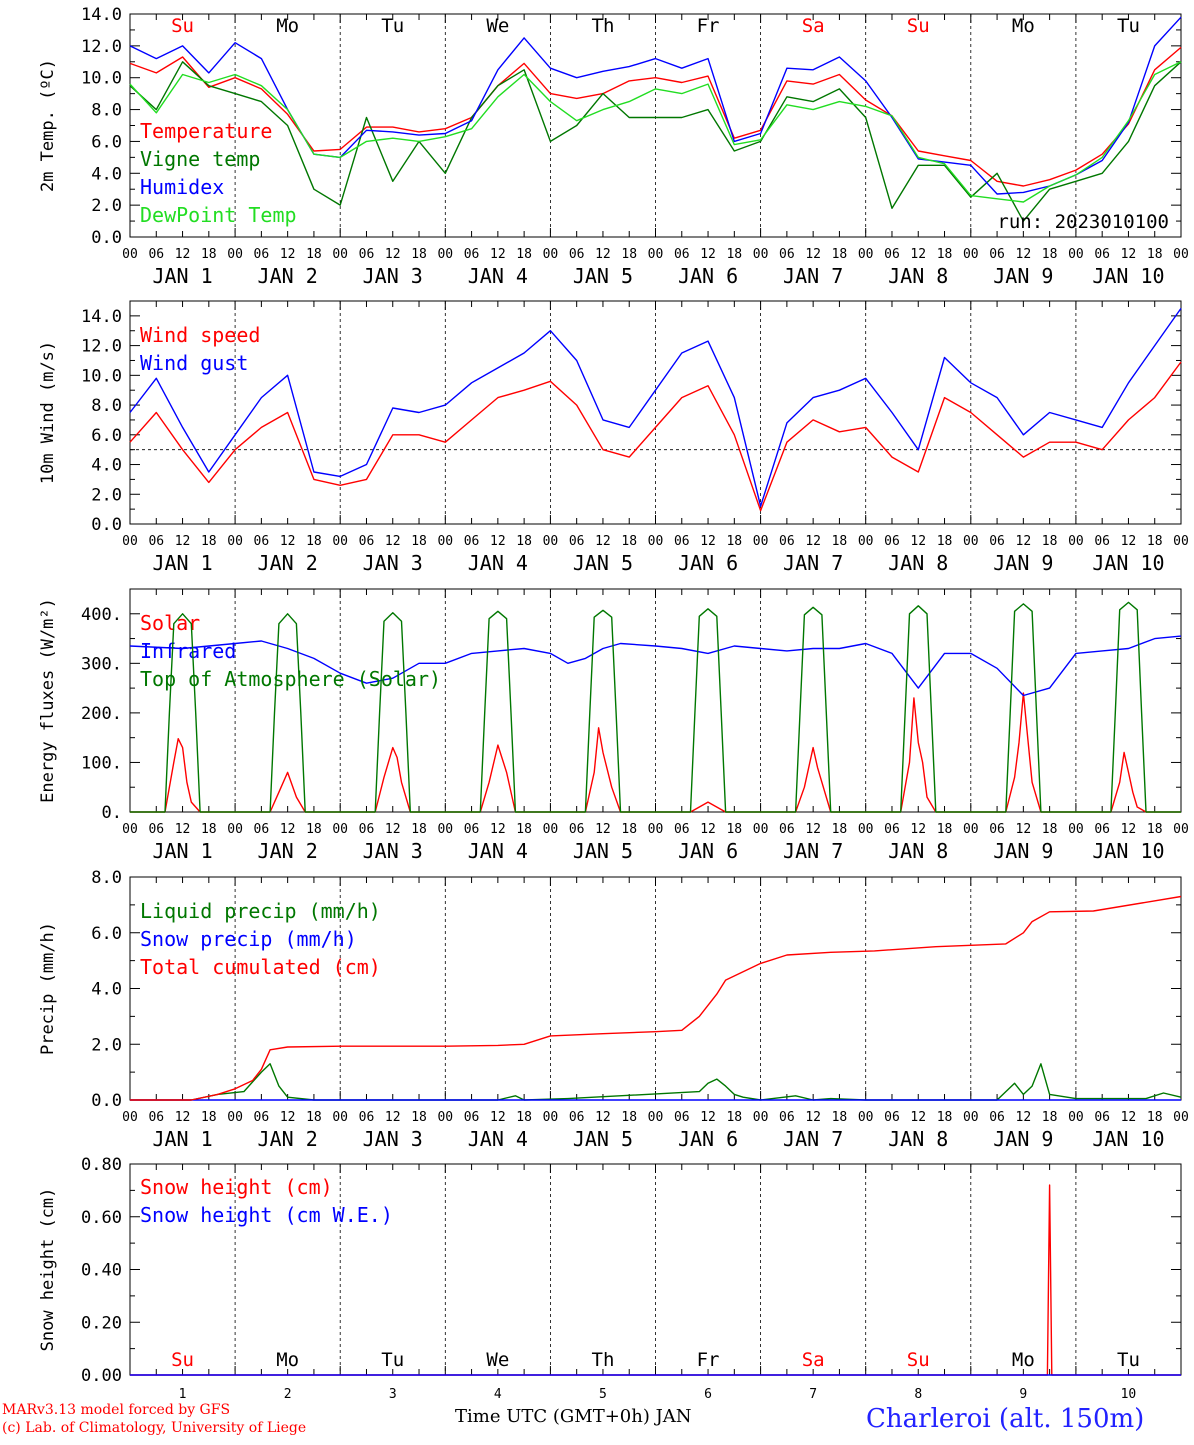 The image size is (1194, 1445). Describe the element at coordinates (1128, 26) in the screenshot. I see `weekday-label-top: Tu` at that location.